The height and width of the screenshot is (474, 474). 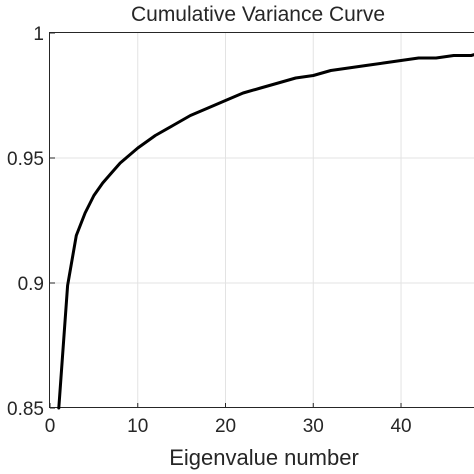 What do you see at coordinates (31, 222) in the screenshot?
I see `y-axis: 0.85 0.9 0.95 1` at bounding box center [31, 222].